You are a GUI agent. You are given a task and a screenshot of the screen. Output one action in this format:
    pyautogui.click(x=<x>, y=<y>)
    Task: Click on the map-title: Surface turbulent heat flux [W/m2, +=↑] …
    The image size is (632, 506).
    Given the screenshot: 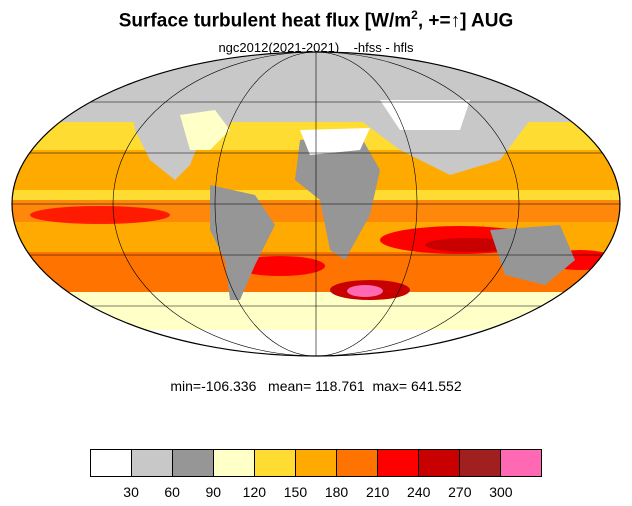 What is the action you would take?
    pyautogui.click(x=316, y=20)
    